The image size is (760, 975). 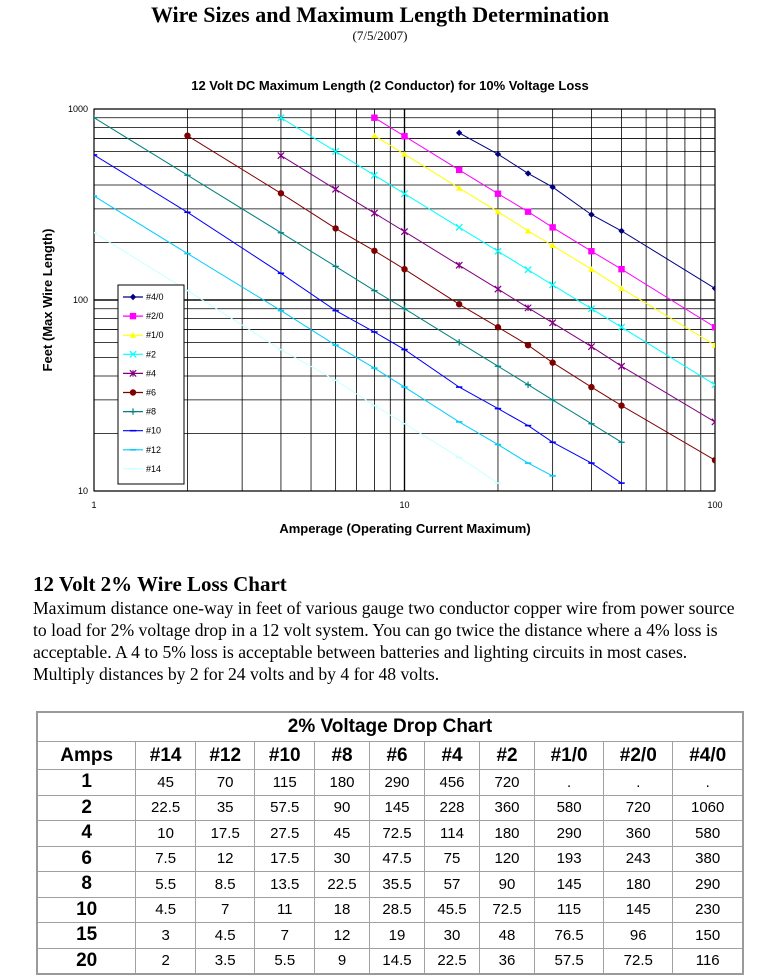 What do you see at coordinates (390, 726) in the screenshot?
I see `table-caption: 2% Voltage Drop Chart` at bounding box center [390, 726].